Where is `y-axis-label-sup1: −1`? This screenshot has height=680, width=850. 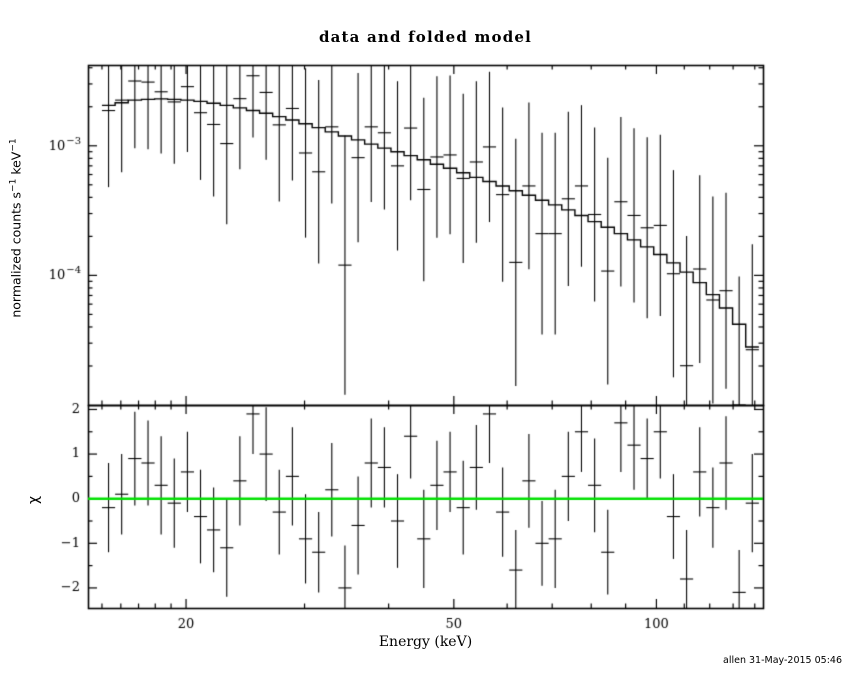
y-axis-label-sup1: −1 is located at coordinates (13, 185).